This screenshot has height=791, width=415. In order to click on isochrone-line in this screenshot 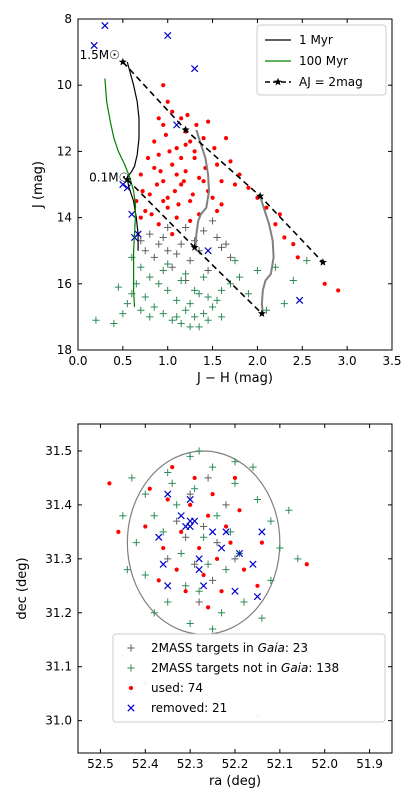, I will do `click(120, 193)`.